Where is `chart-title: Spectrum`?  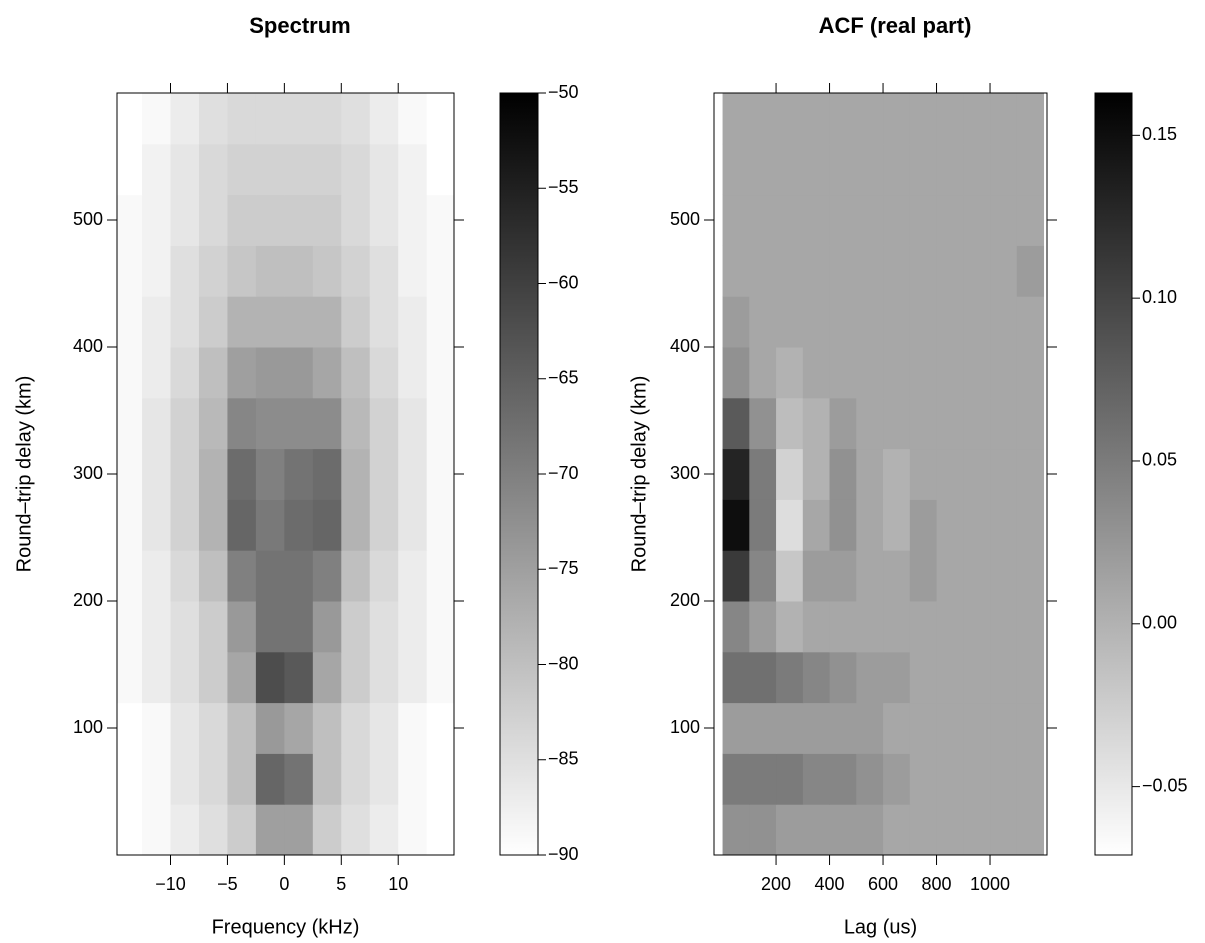 chart-title: Spectrum is located at coordinates (299, 25).